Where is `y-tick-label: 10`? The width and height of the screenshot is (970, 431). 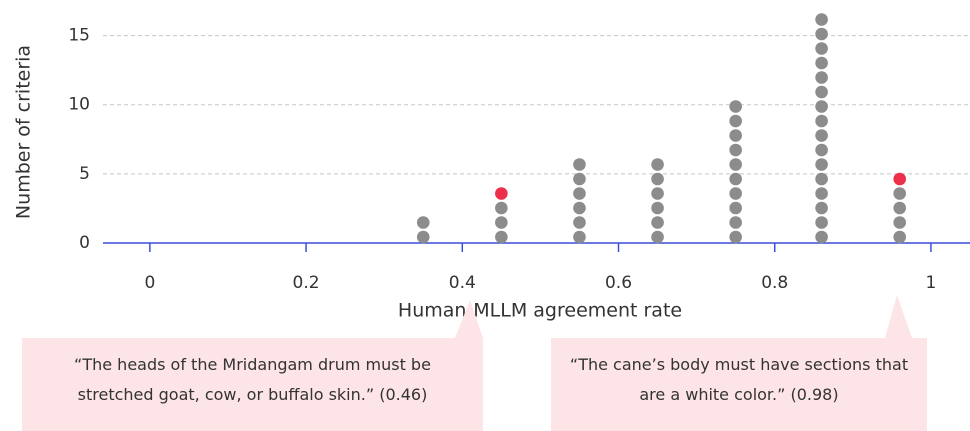 y-tick-label: 10 is located at coordinates (79, 105).